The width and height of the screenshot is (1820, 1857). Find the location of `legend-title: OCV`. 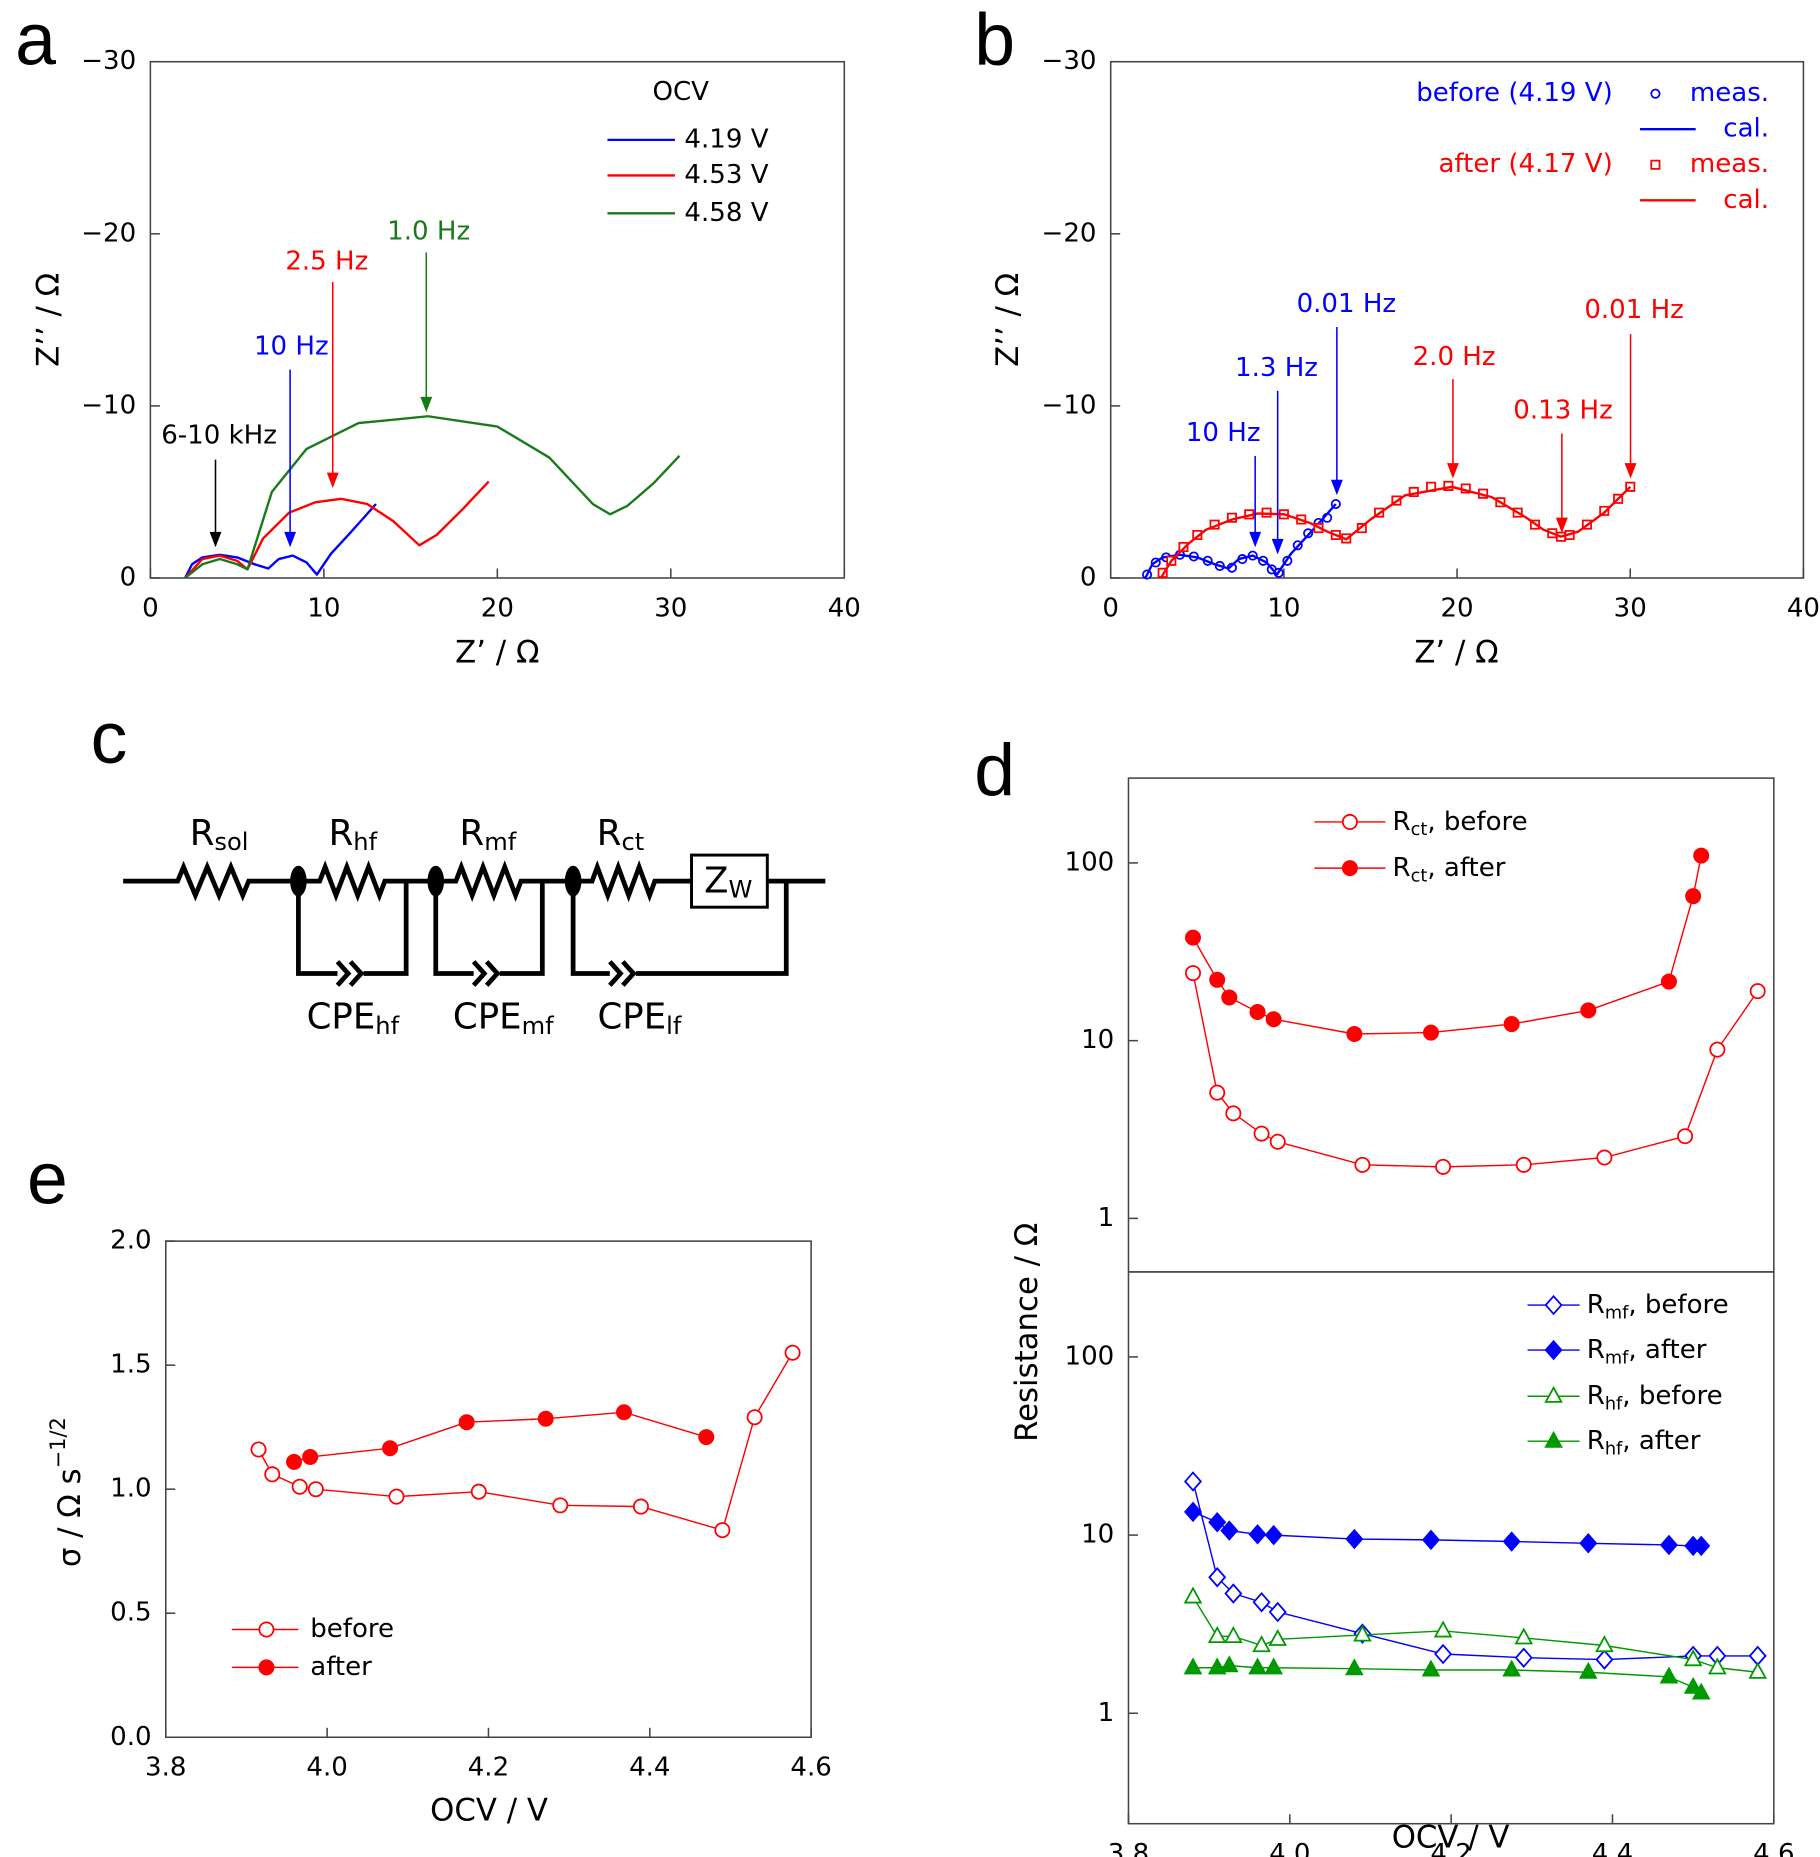

legend-title: OCV is located at coordinates (680, 92).